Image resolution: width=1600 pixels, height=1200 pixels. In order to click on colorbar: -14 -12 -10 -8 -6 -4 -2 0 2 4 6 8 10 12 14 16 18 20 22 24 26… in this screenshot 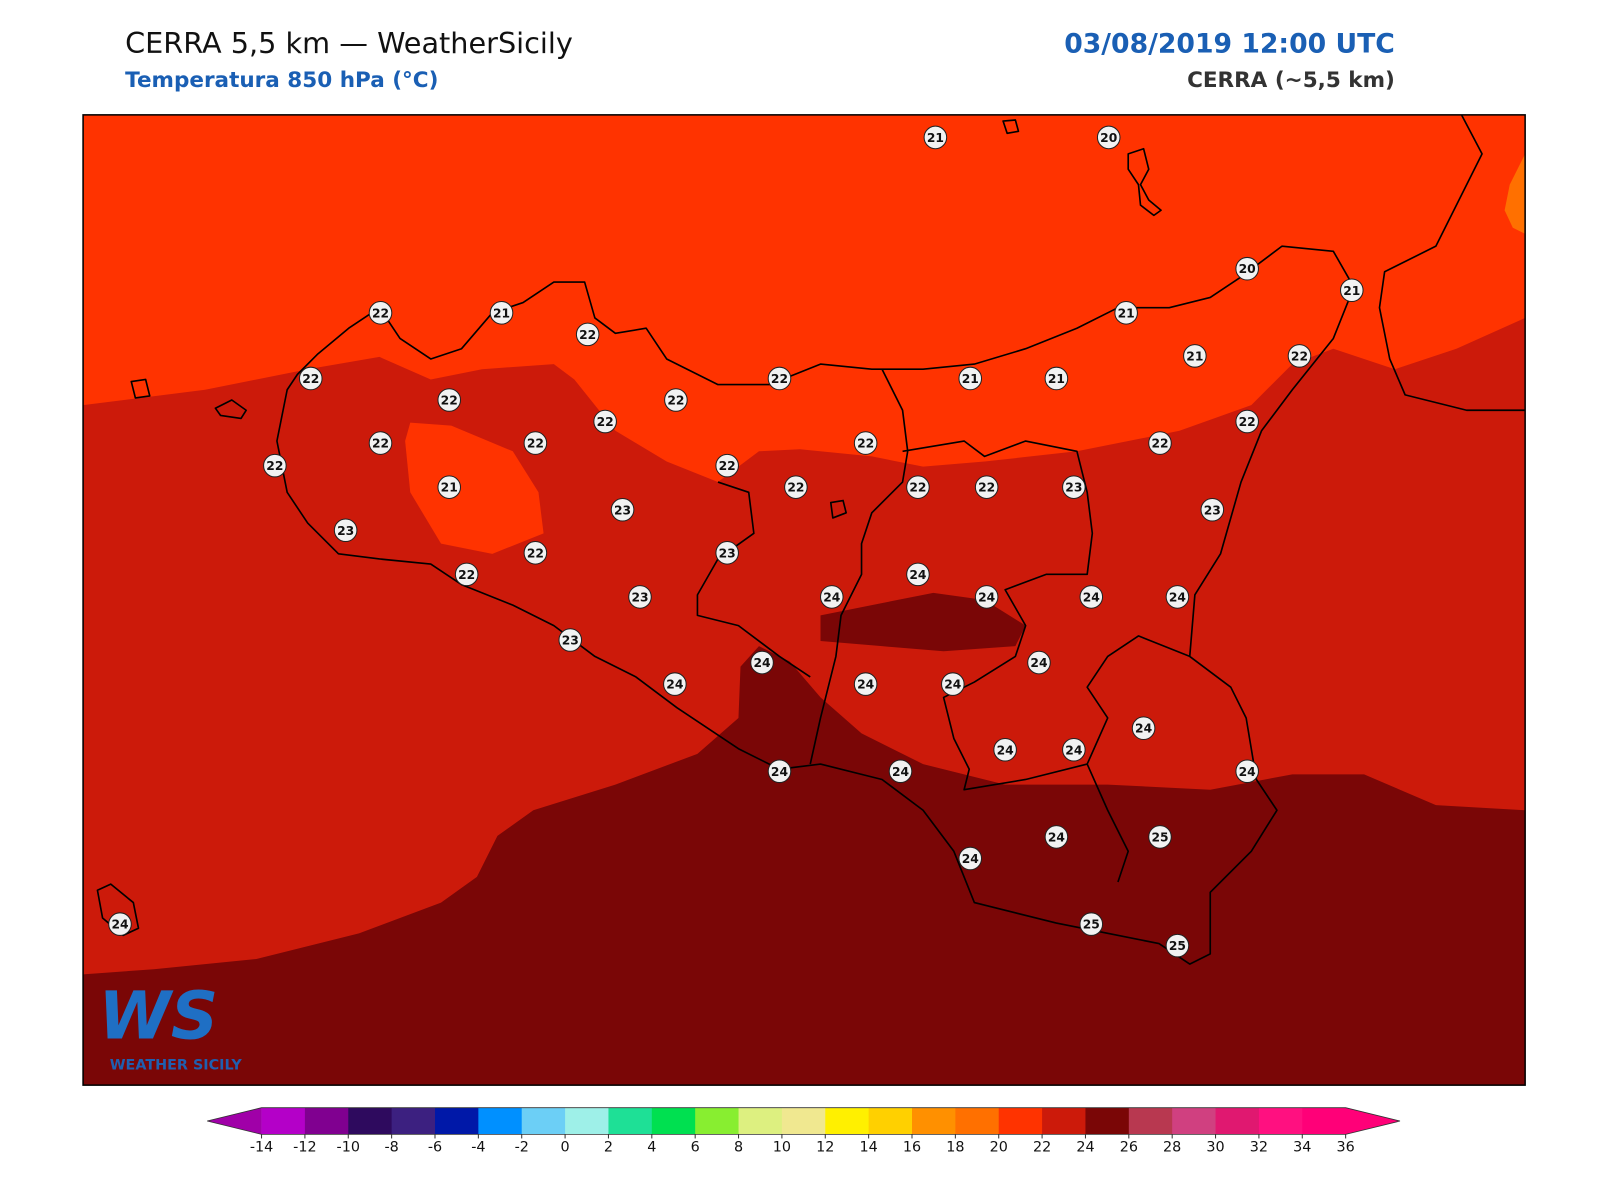, I will do `click(804, 1131)`.